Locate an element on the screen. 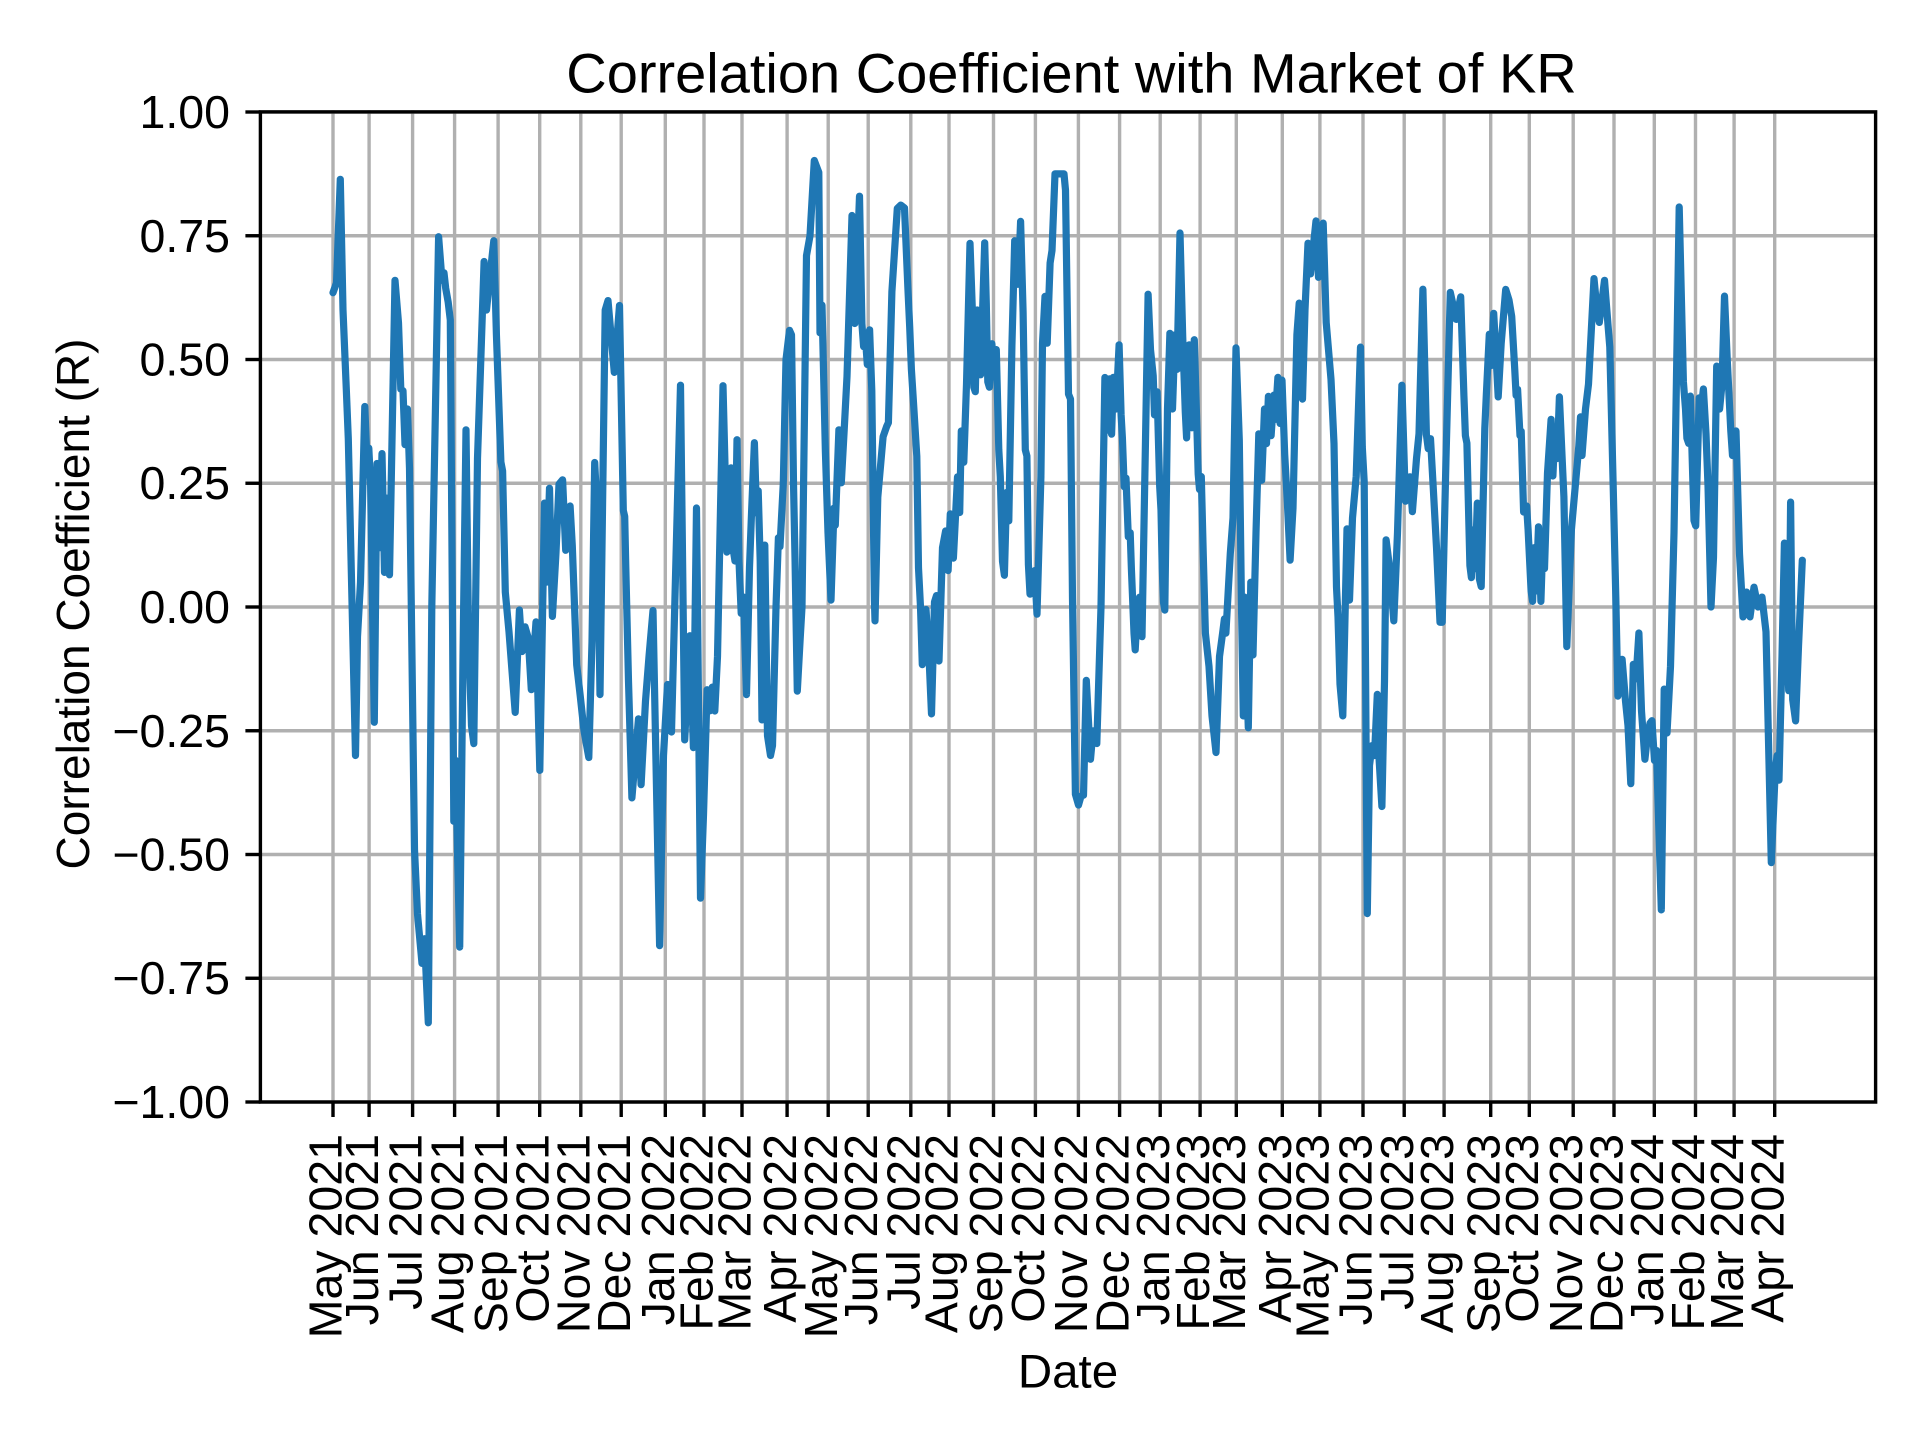  svg-text: May 2023 is located at coordinates (1313, 1236).